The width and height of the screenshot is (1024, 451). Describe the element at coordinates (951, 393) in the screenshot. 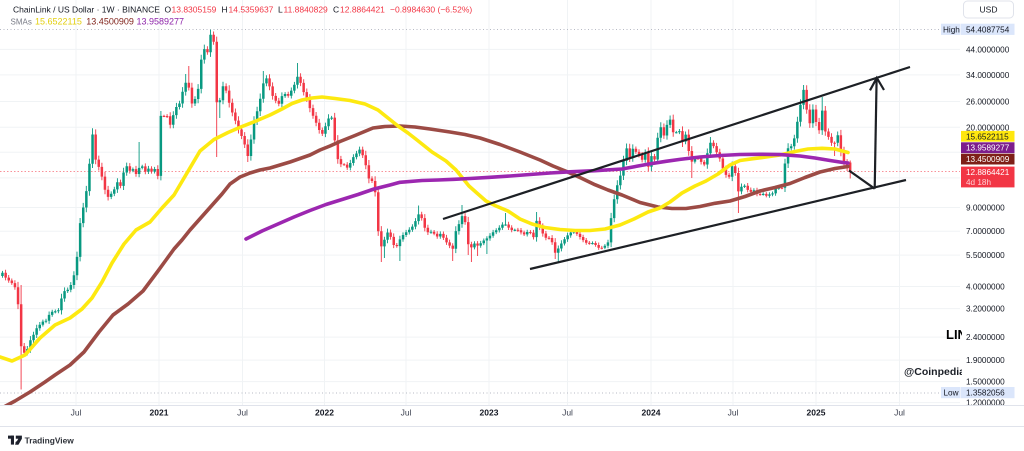

I see `svg-text: Low` at that location.